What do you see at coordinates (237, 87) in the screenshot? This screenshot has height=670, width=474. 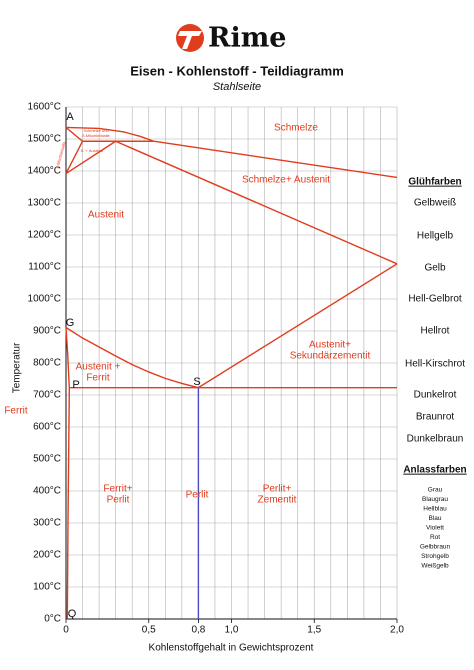 I see `chart-subtitle: Stahlseite` at bounding box center [237, 87].